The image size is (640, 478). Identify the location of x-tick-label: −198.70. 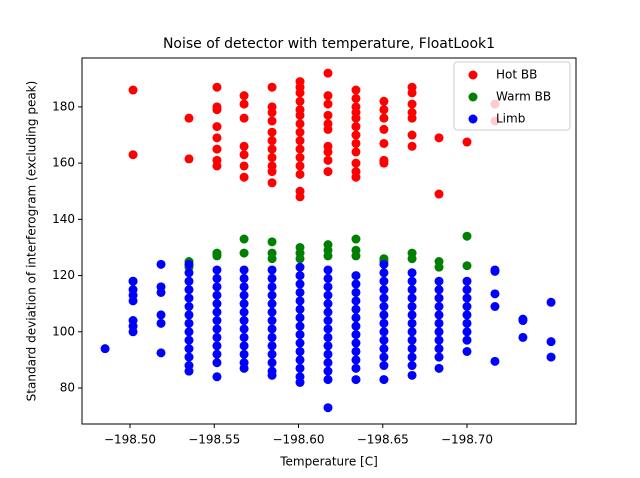
(467, 440).